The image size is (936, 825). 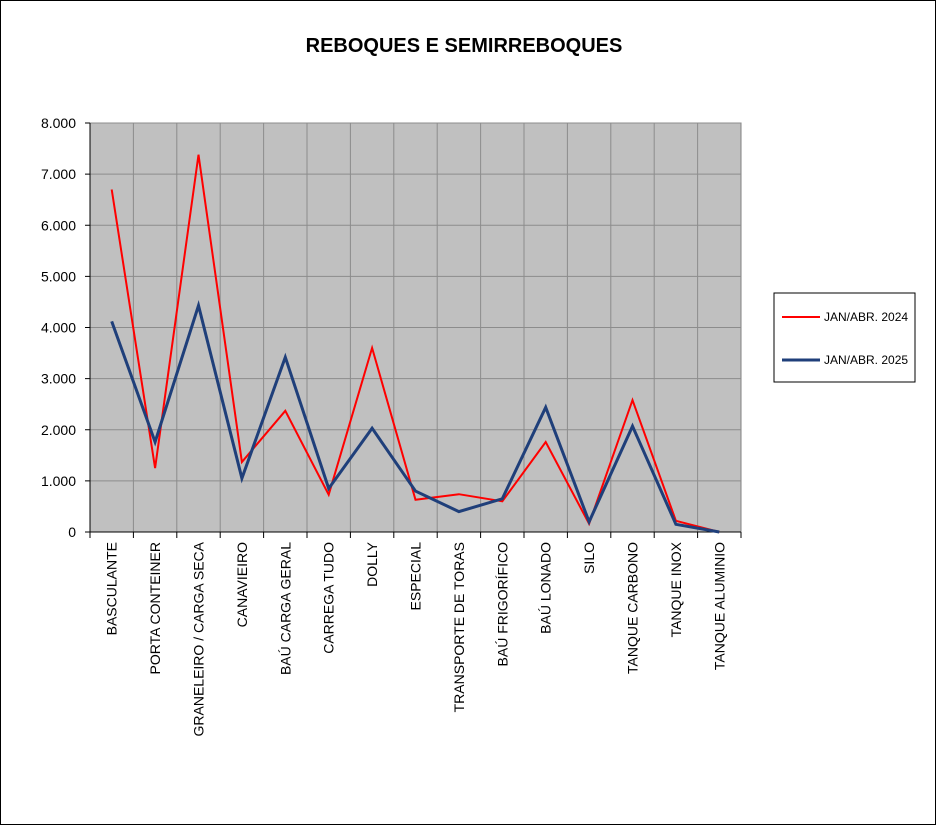 I want to click on x-tick-label: BASCULANTE, so click(x=112, y=588).